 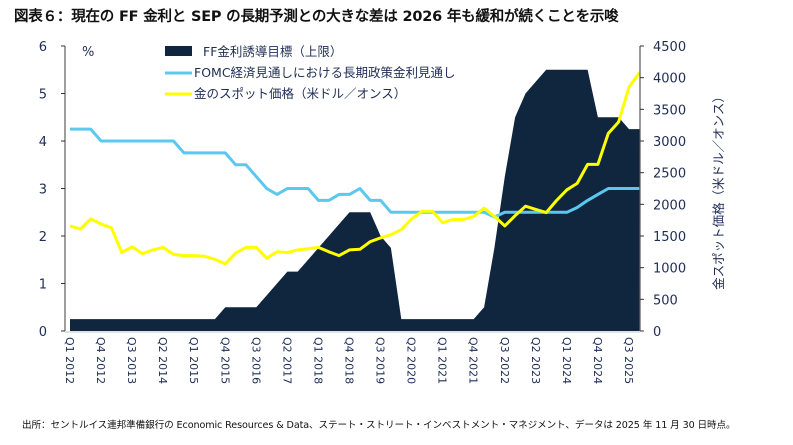 I want to click on legend-label-fomc: FOMC経済見通しにおける長期政策金利見通し, so click(x=325, y=72).